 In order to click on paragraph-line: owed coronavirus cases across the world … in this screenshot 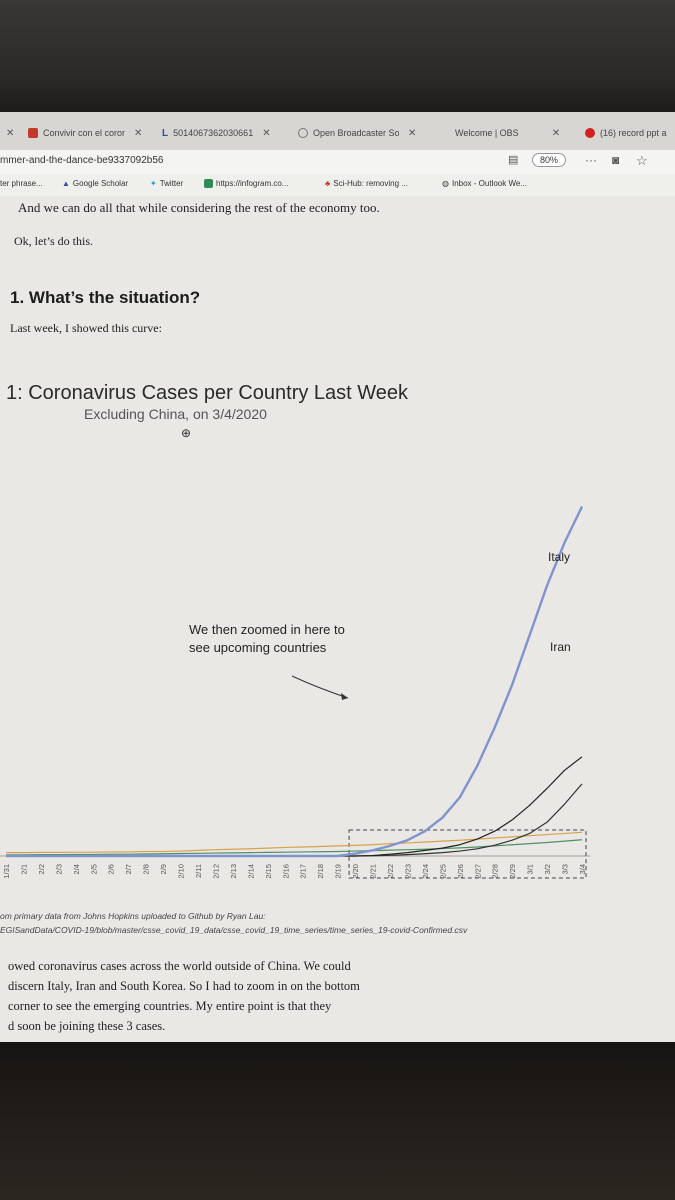, I will do `click(179, 966)`.